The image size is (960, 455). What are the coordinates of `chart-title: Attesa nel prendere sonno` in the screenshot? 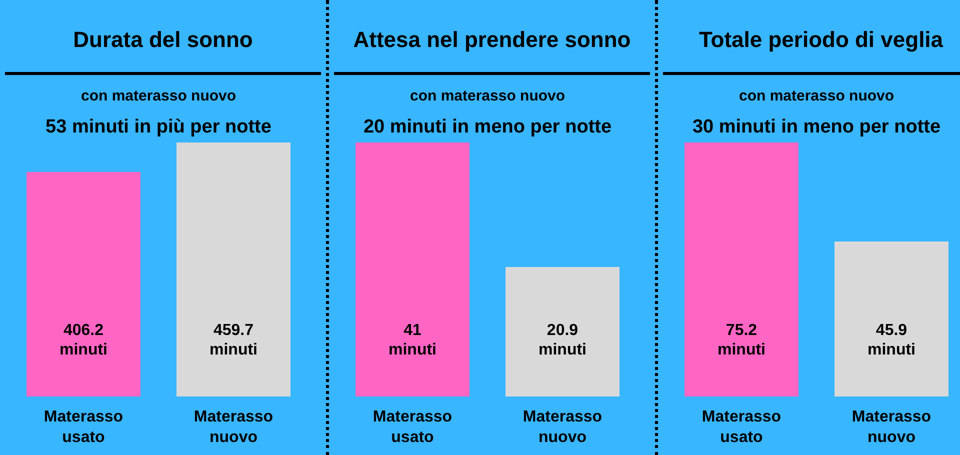 It's located at (492, 40).